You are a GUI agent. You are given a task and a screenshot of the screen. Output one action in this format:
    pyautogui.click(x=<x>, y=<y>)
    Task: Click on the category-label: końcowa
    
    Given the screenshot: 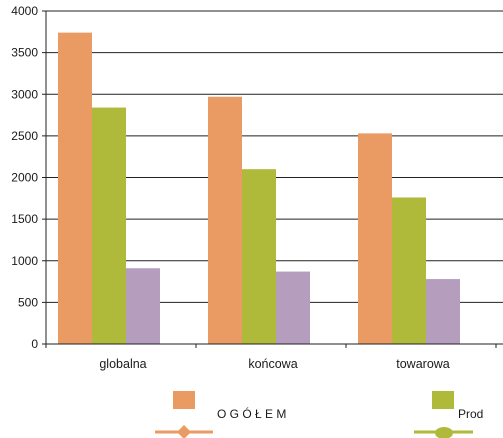 What is the action you would take?
    pyautogui.click(x=272, y=364)
    